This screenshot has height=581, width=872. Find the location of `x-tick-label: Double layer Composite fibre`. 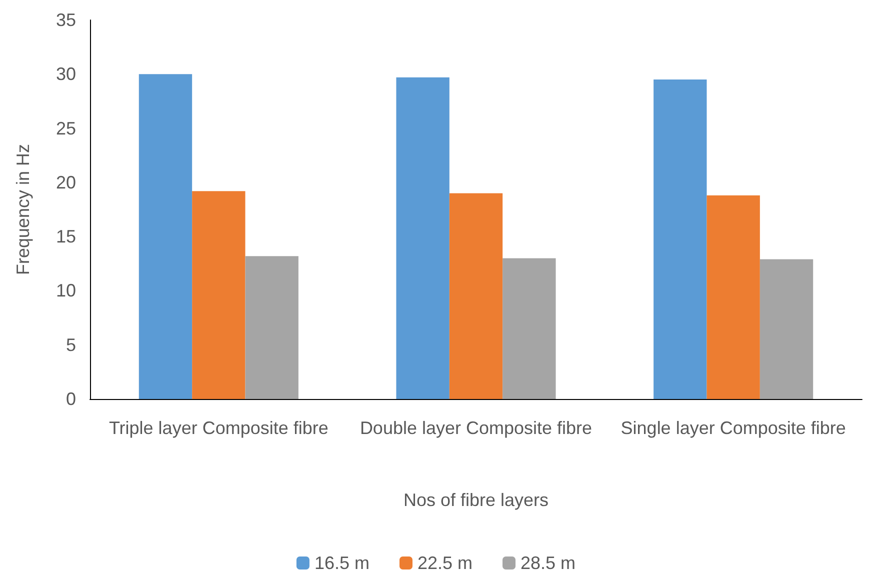

x-tick-label: Double layer Composite fibre is located at coordinates (476, 428).